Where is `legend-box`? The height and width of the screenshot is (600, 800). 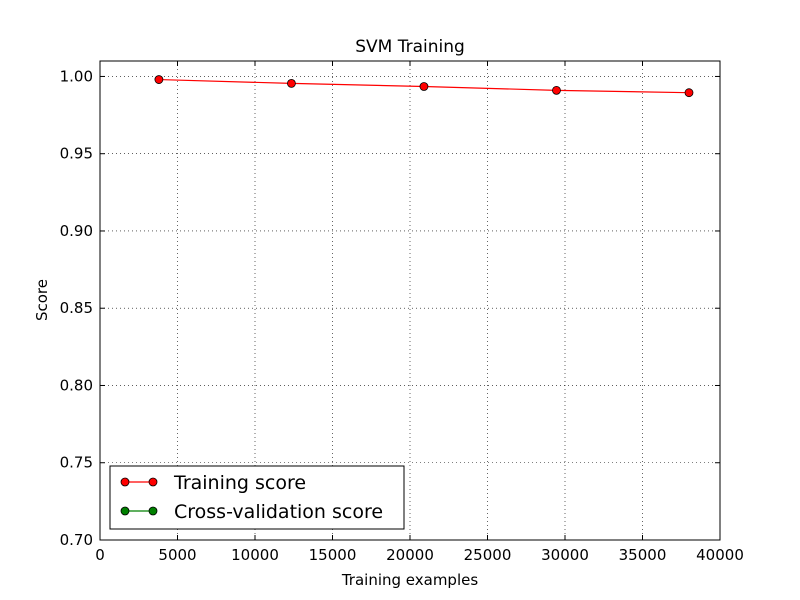 legend-box is located at coordinates (257, 497).